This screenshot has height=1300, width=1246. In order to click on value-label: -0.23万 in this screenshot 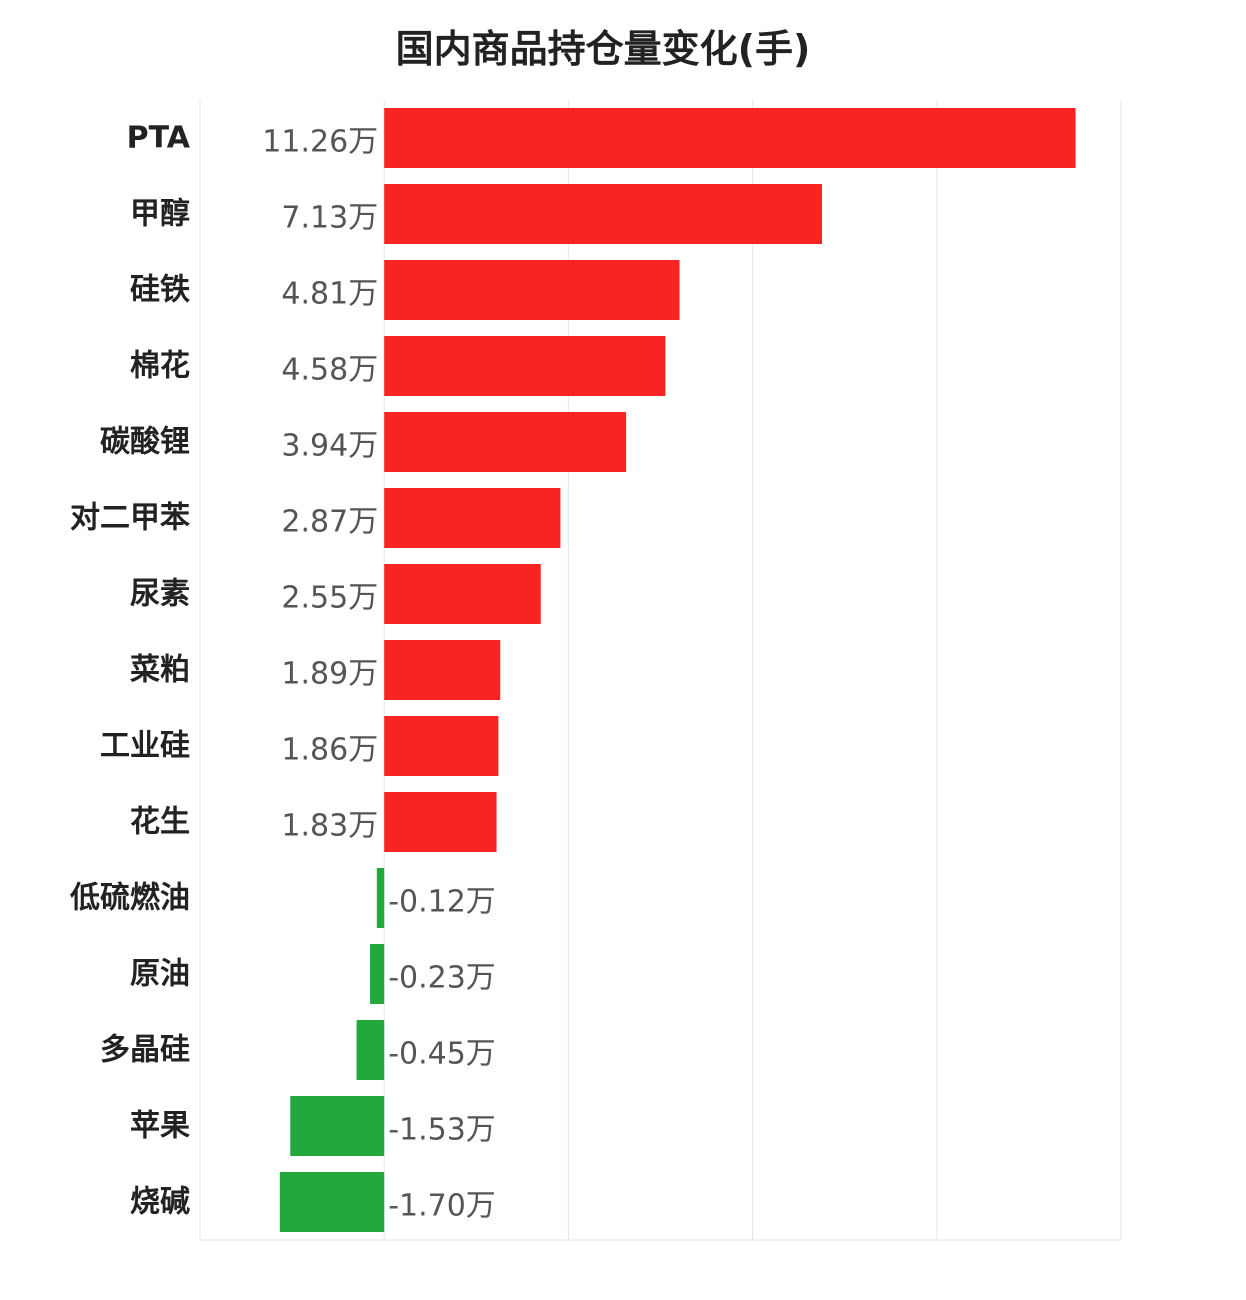, I will do `click(442, 978)`.